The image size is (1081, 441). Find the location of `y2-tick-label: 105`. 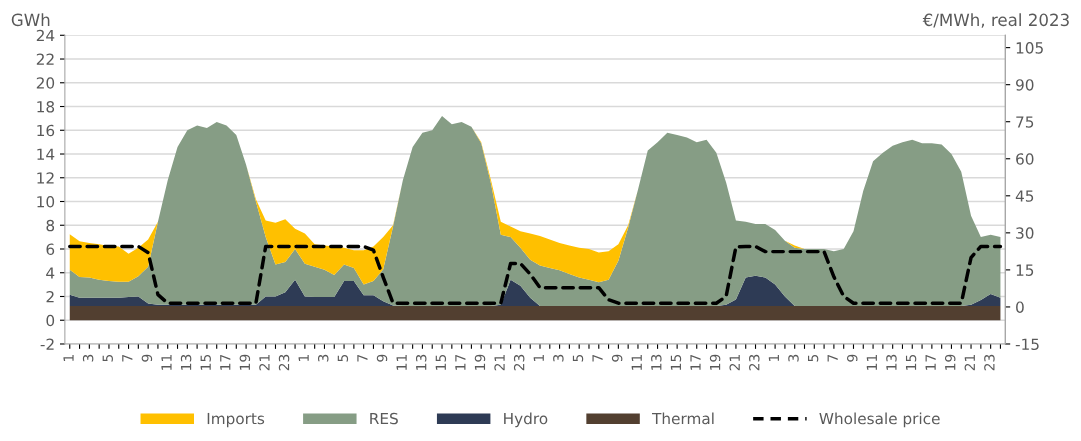

y2-tick-label: 105 is located at coordinates (1029, 48).